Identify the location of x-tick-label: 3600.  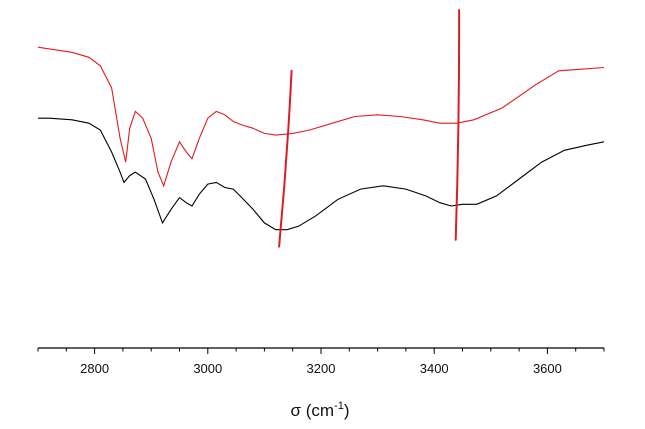
(547, 368).